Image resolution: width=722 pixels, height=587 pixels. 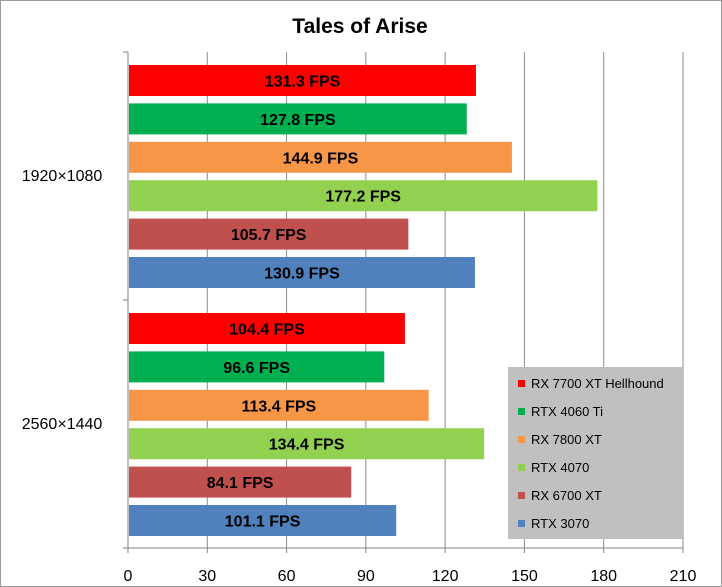 What do you see at coordinates (287, 576) in the screenshot?
I see `x-tick-label: 60` at bounding box center [287, 576].